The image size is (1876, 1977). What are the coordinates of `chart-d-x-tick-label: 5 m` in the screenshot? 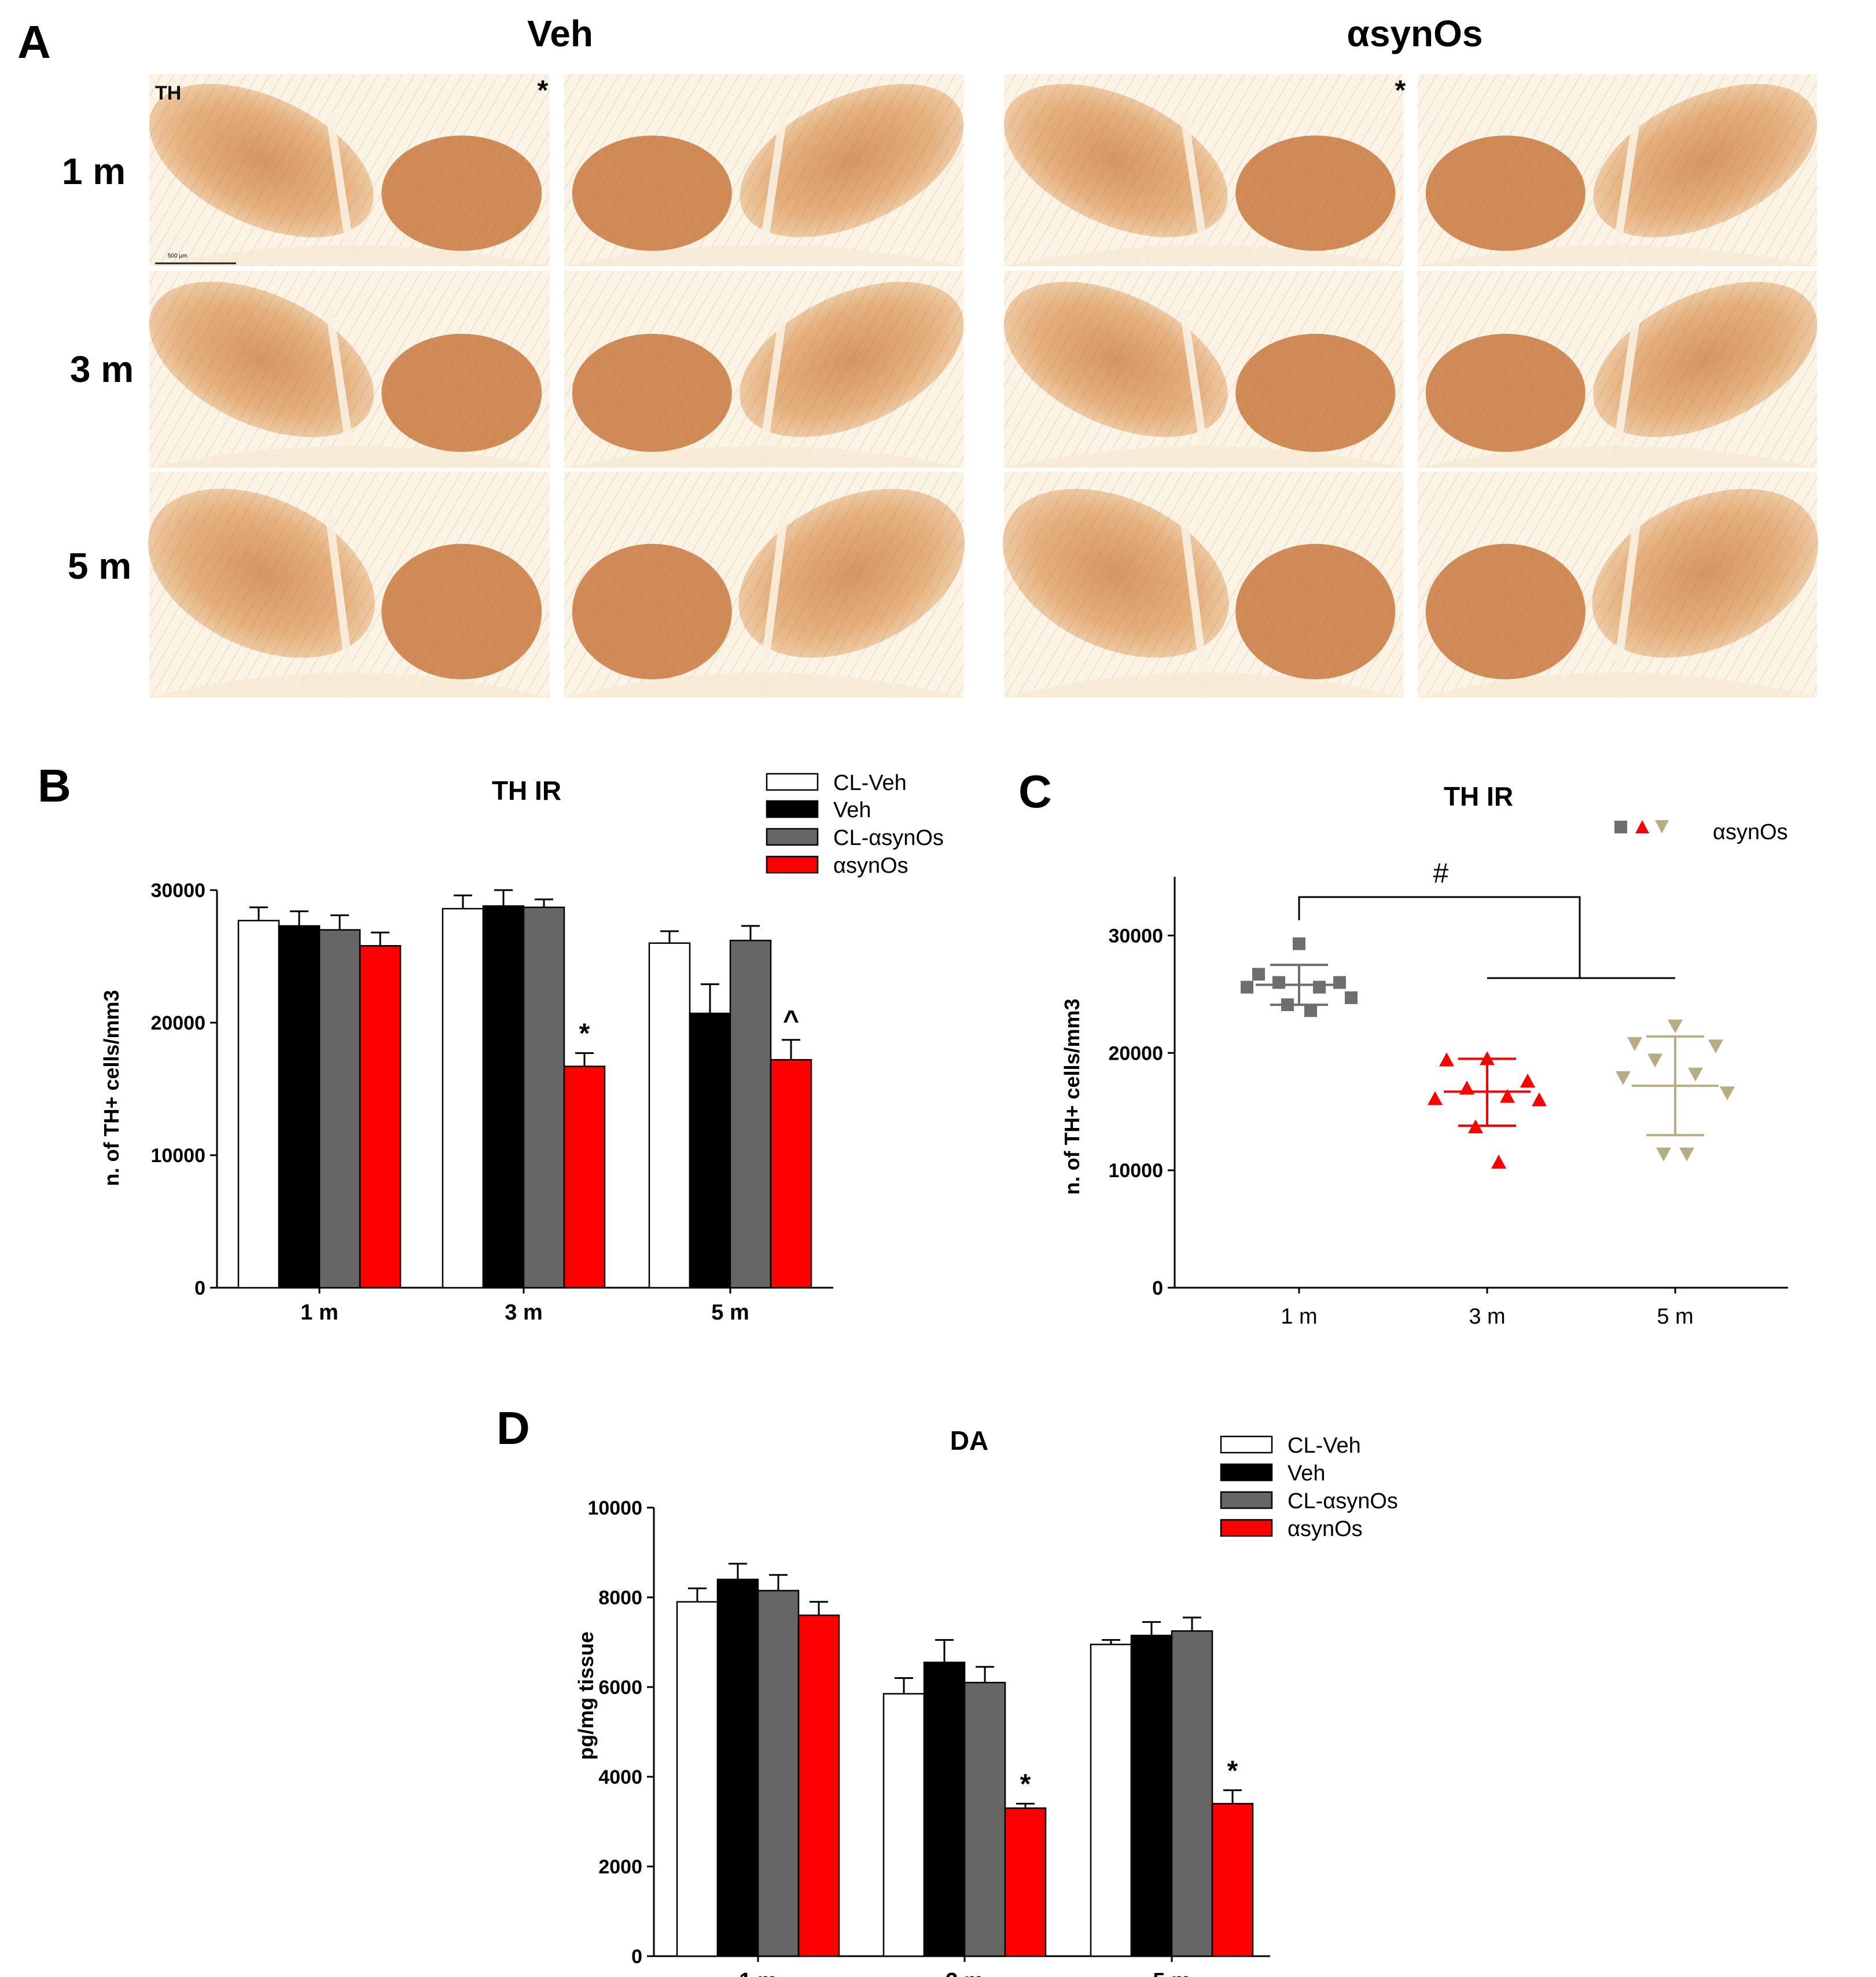 It's located at (1172, 1973).